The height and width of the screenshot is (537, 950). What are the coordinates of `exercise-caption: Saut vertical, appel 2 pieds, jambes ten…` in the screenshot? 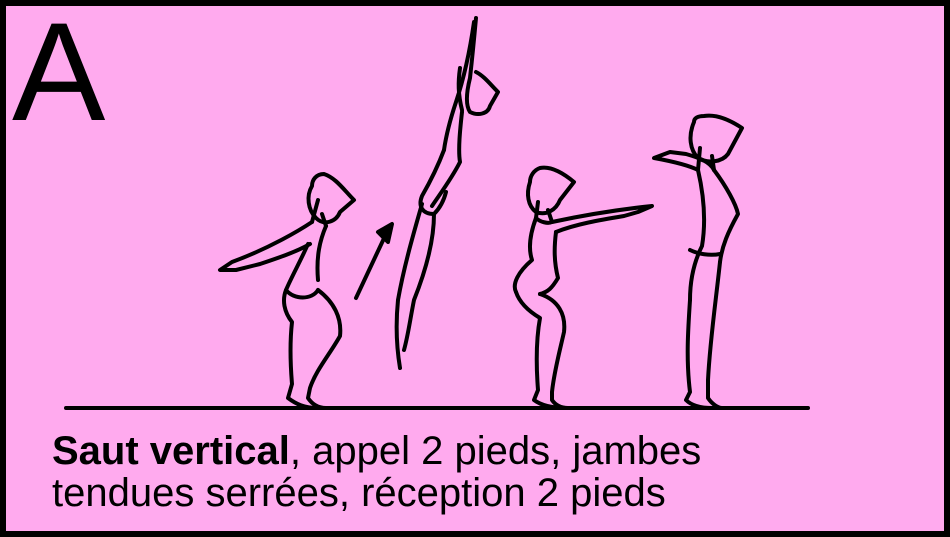 It's located at (492, 472).